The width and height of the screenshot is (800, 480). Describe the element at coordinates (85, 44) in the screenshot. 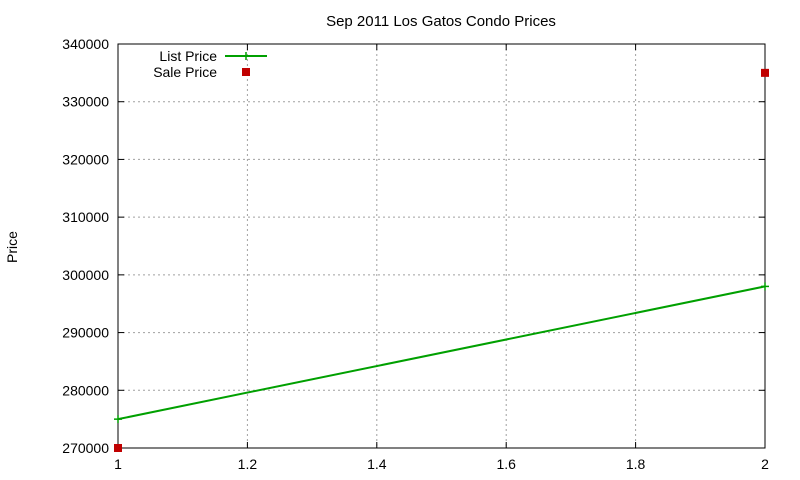

I see `y-tick-label: 340000` at that location.